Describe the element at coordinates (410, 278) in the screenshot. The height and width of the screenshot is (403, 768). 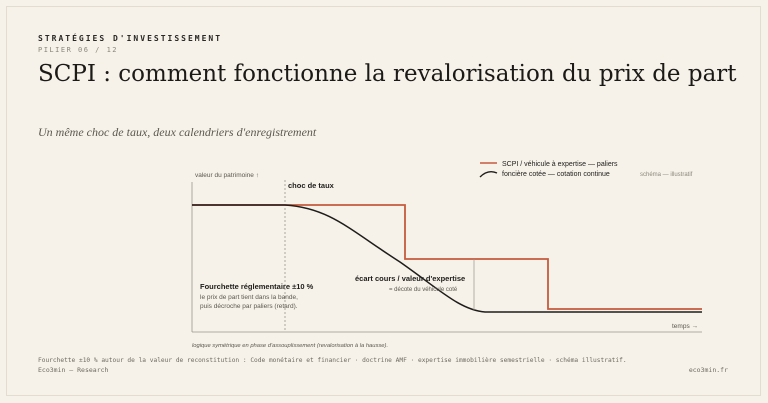
I see `gap-note-title: écart cours / valeur d'expertise` at that location.